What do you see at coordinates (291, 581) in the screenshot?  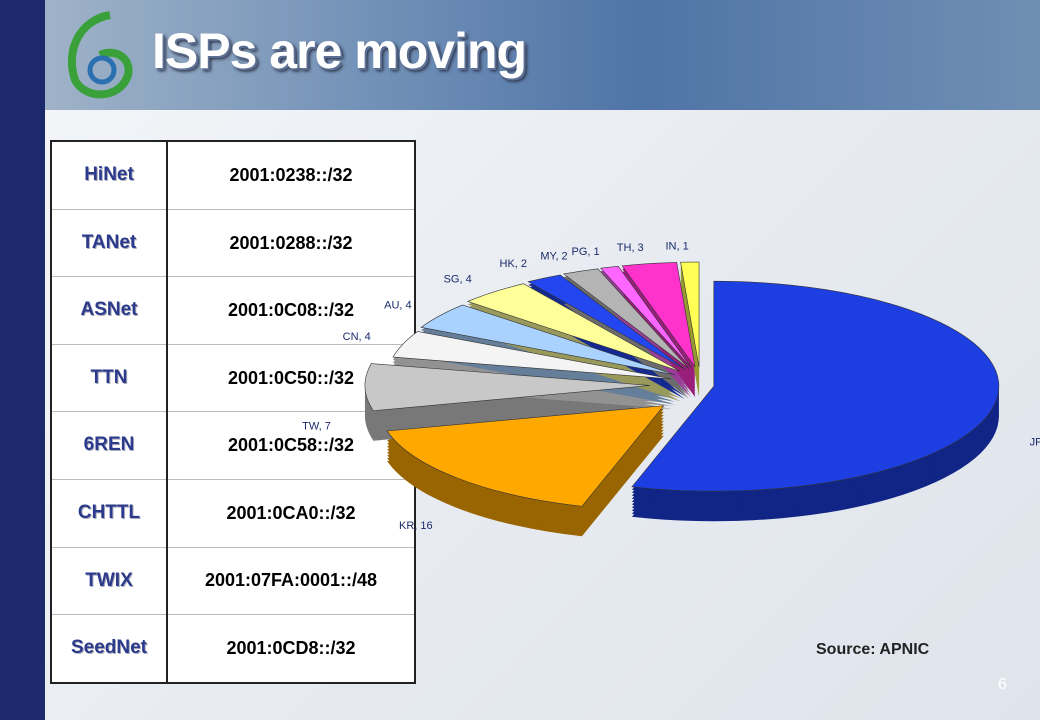 I see `prefix: 2001:07FA:0001::/48` at bounding box center [291, 581].